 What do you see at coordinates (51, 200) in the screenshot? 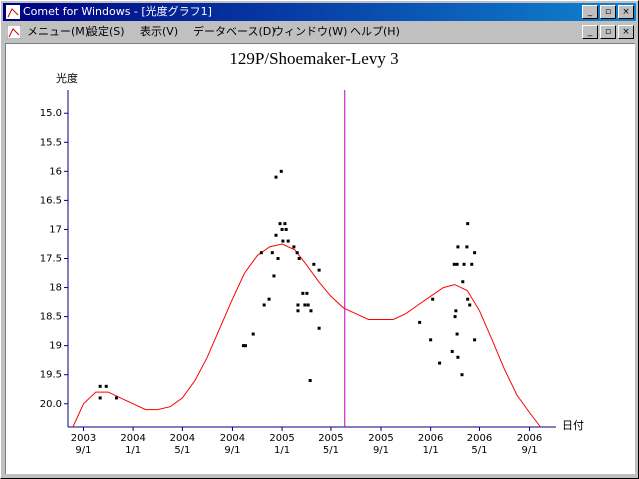
I see `y-tick-label: 16.5` at bounding box center [51, 200].